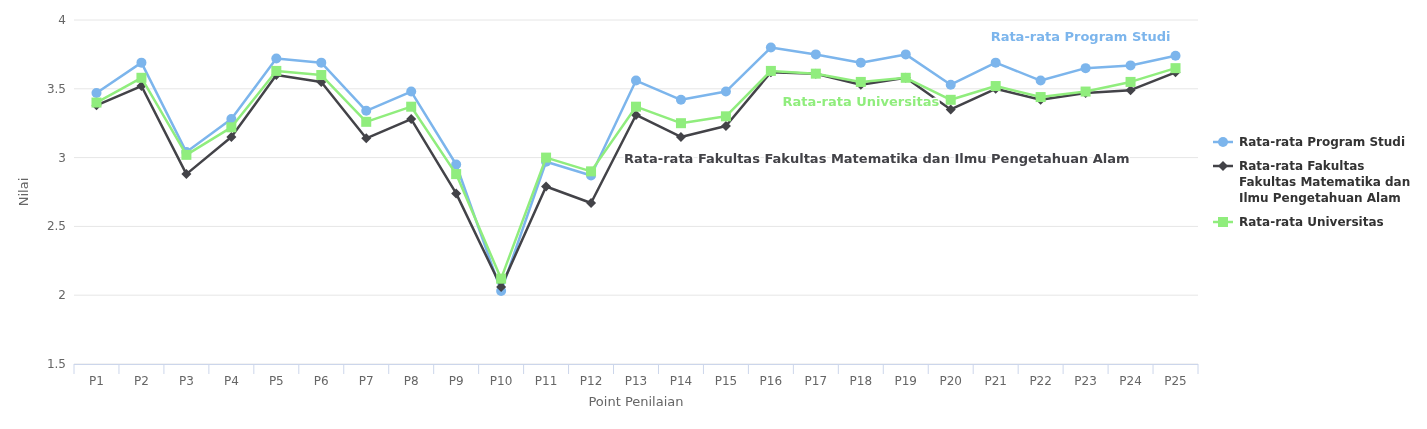 The image size is (1427, 429). I want to click on x-tick-label: P7, so click(366, 381).